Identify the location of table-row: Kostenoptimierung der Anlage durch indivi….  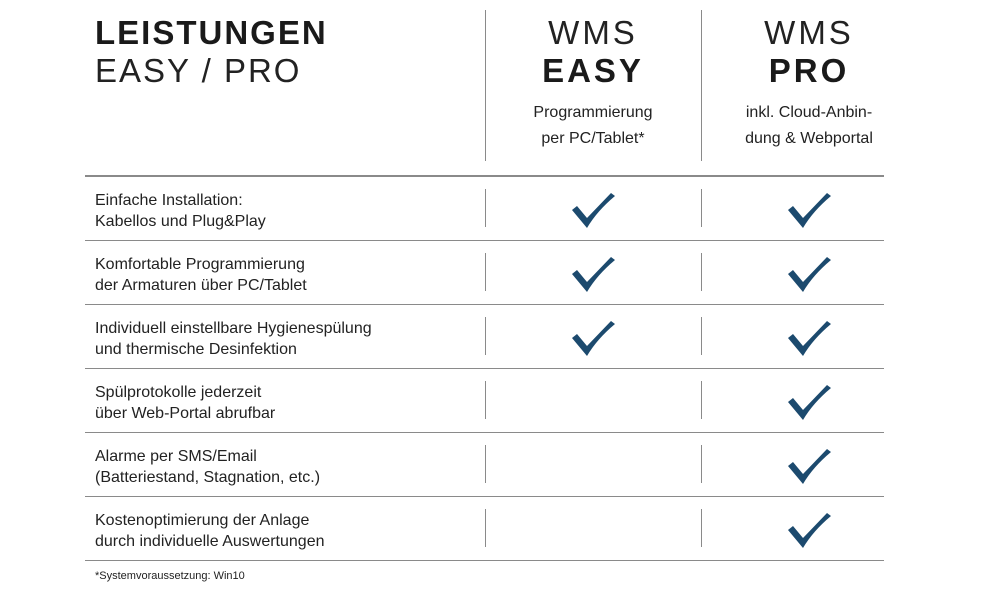
(484, 529).